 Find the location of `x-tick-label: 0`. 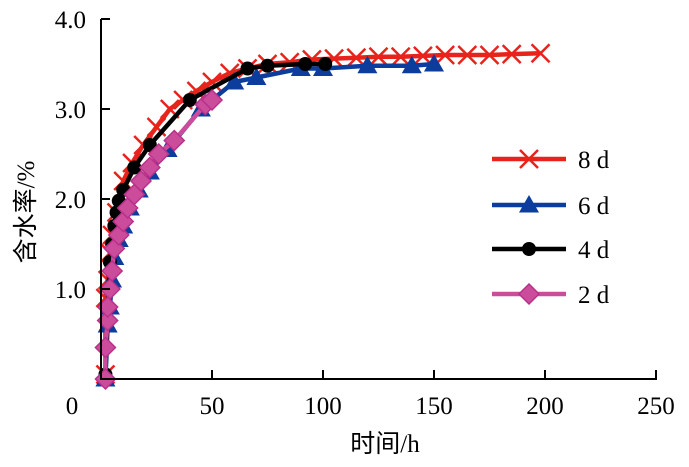

x-tick-label: 0 is located at coordinates (72, 406).